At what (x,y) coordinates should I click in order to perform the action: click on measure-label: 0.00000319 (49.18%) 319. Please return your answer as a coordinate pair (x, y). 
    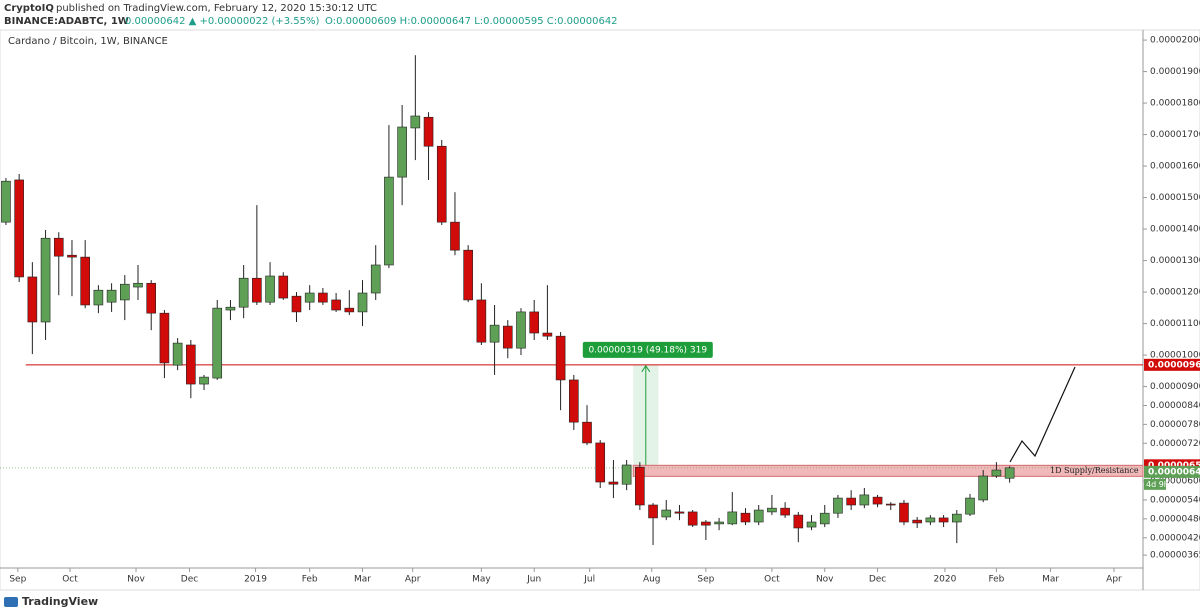
    Looking at the image, I should click on (647, 350).